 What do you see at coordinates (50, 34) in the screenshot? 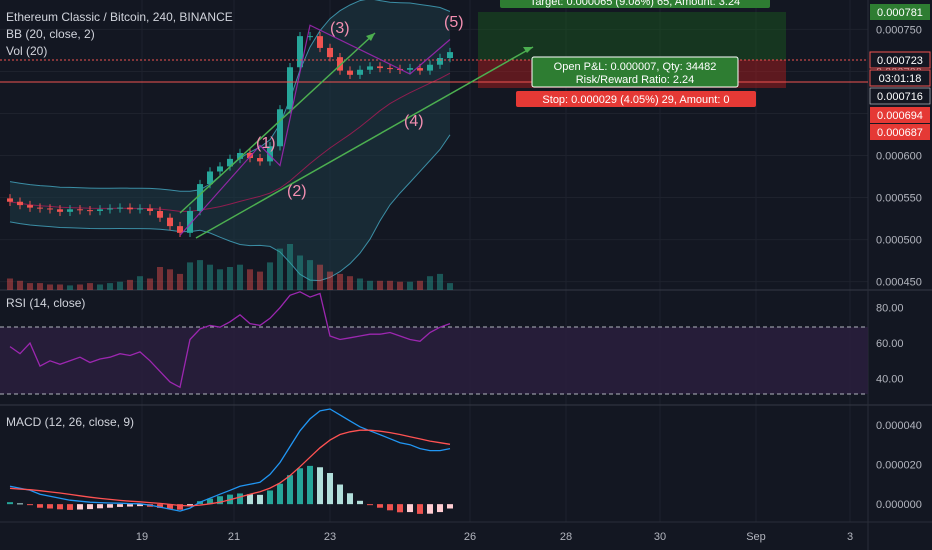
I see `bb-indicator-label: BB (20, close, 2)` at bounding box center [50, 34].